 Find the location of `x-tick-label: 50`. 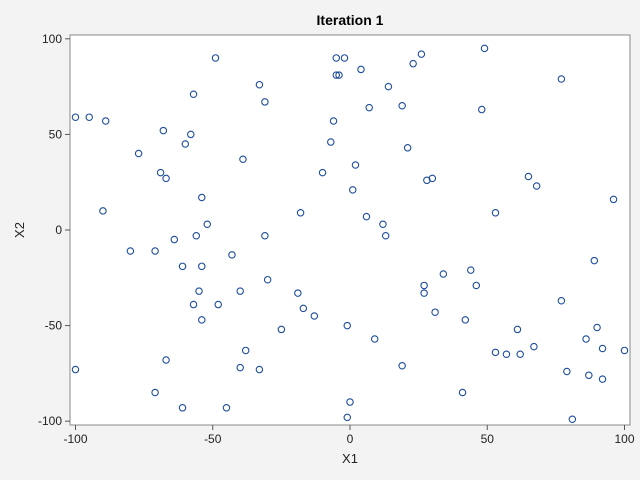

x-tick-label: 50 is located at coordinates (488, 439).